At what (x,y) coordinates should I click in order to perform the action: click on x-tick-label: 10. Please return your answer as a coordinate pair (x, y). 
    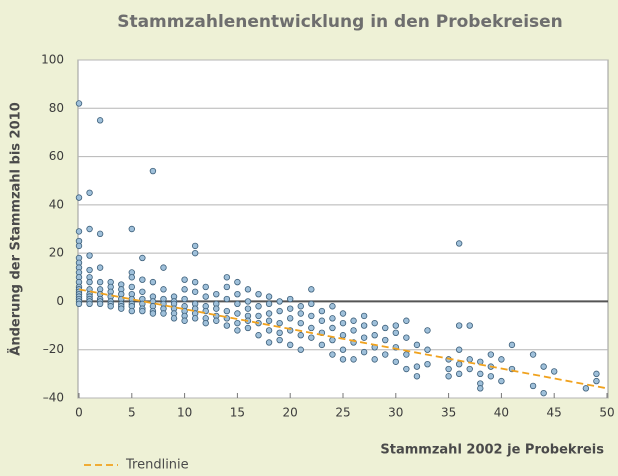
    Looking at the image, I should click on (184, 413).